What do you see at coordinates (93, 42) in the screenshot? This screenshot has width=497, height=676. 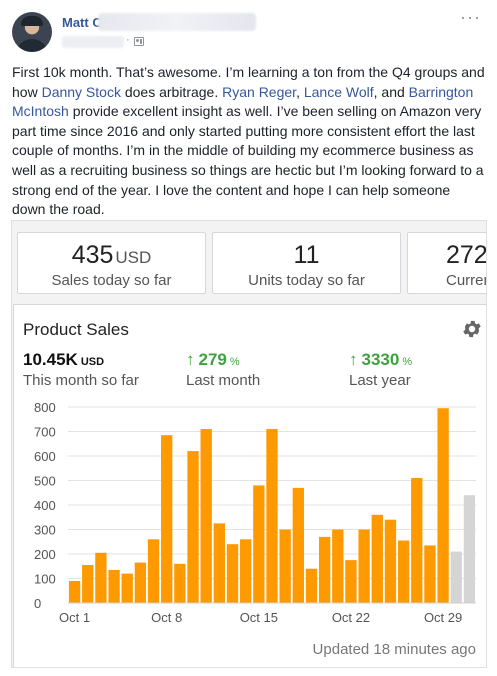 I see `redacted-timestamp` at bounding box center [93, 42].